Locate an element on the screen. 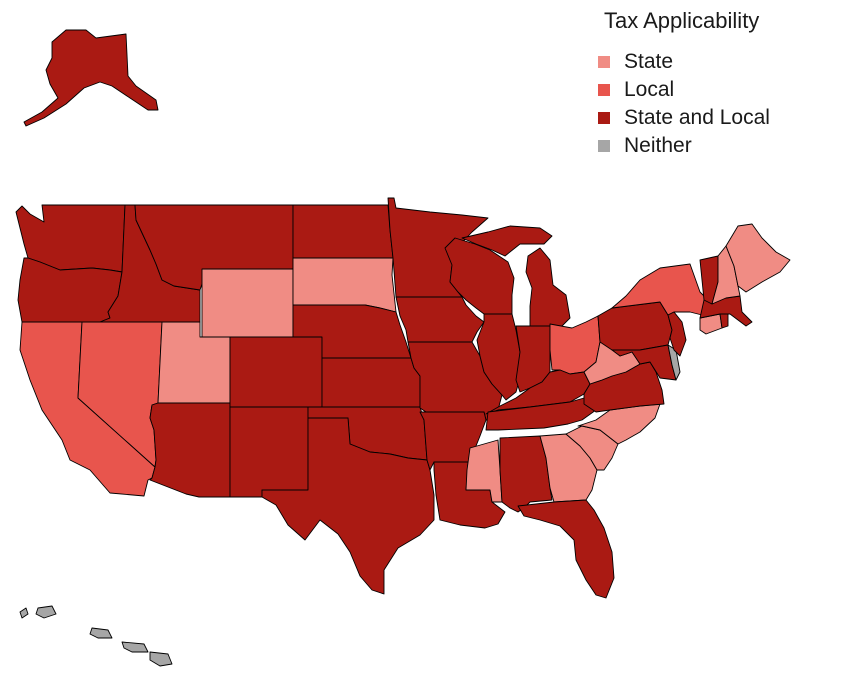 This screenshot has width=853, height=685. state-tn is located at coordinates (548, 413).